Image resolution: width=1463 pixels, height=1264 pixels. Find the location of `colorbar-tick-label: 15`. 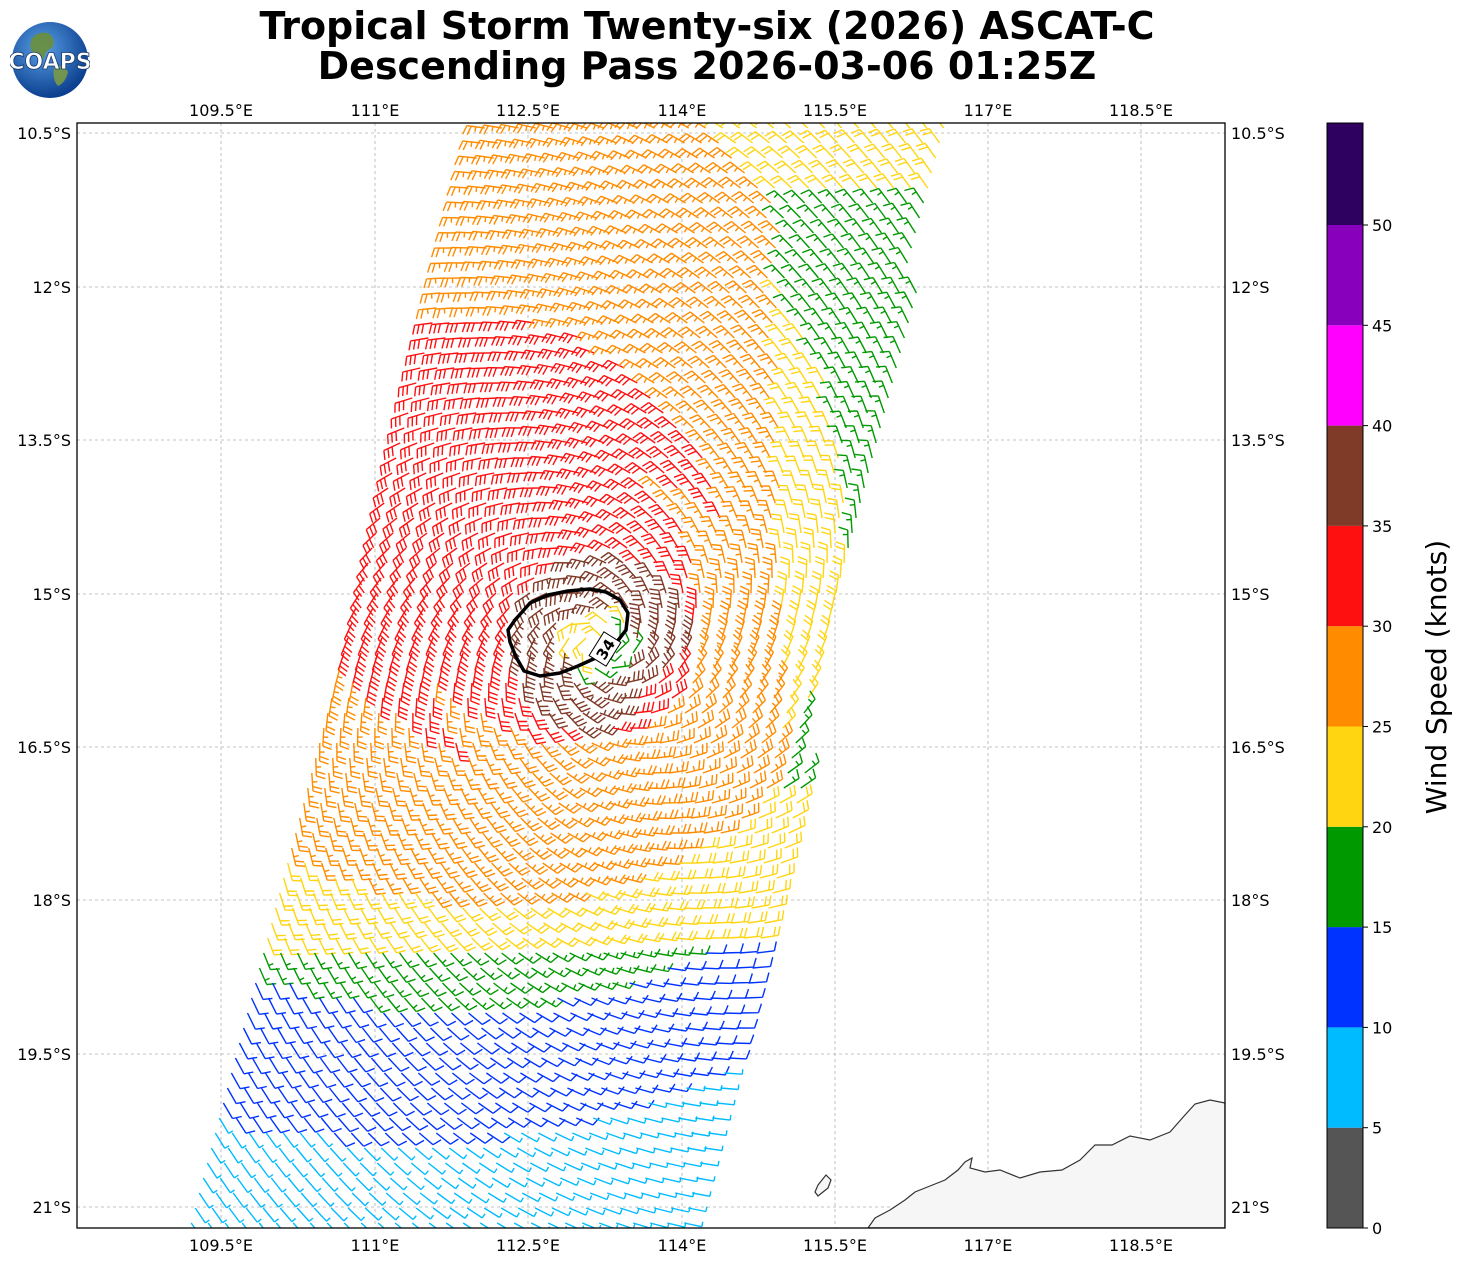

colorbar-tick-label: 15 is located at coordinates (1382, 927).